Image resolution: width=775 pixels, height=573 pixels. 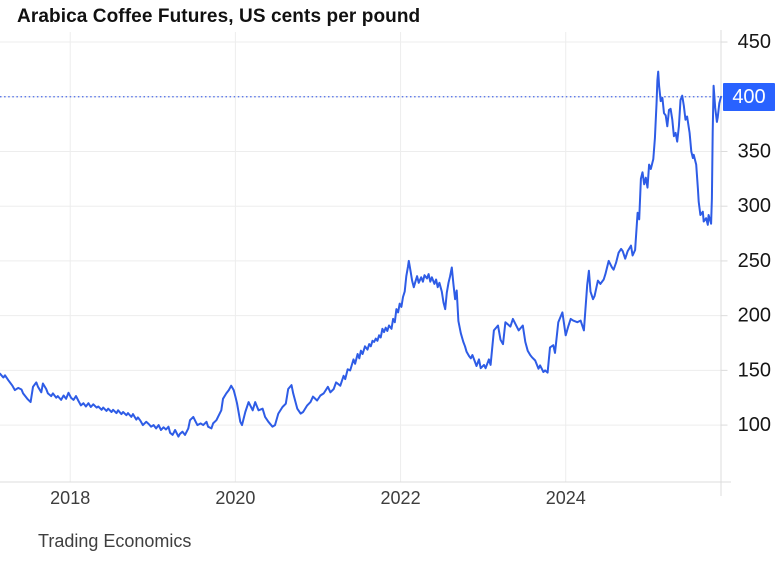 I want to click on current-price-badge: 400, so click(x=749, y=97).